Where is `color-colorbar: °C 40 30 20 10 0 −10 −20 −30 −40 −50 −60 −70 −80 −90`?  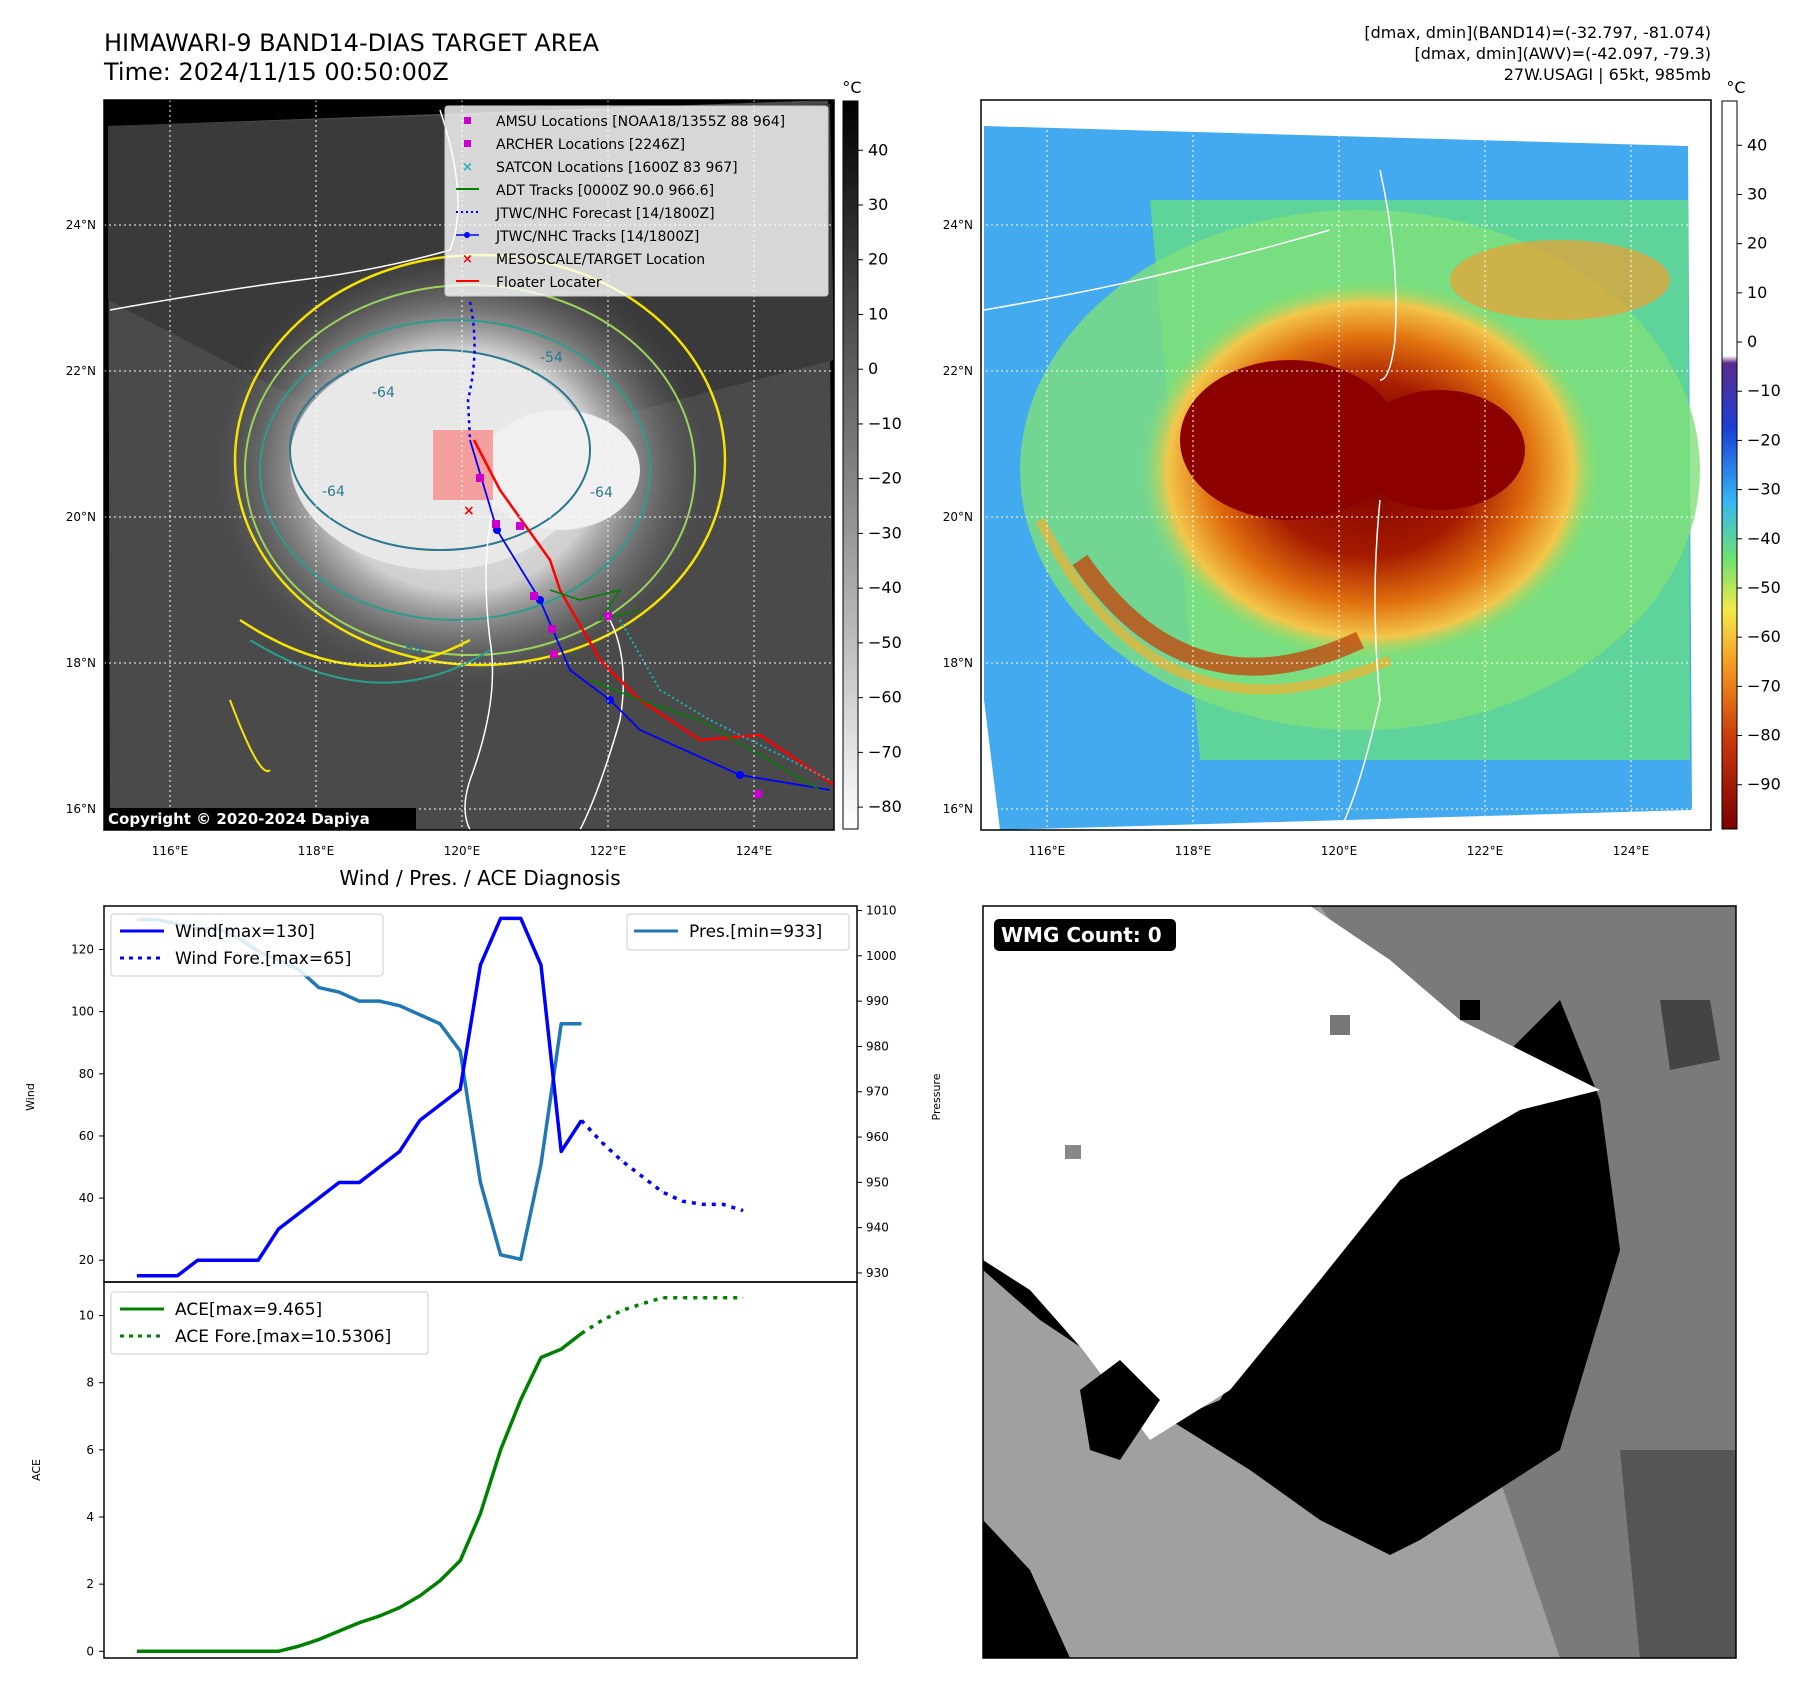 color-colorbar: °C 40 30 20 10 0 −10 −20 −30 −40 −50 −60 −70 −80 −90 is located at coordinates (1751, 454).